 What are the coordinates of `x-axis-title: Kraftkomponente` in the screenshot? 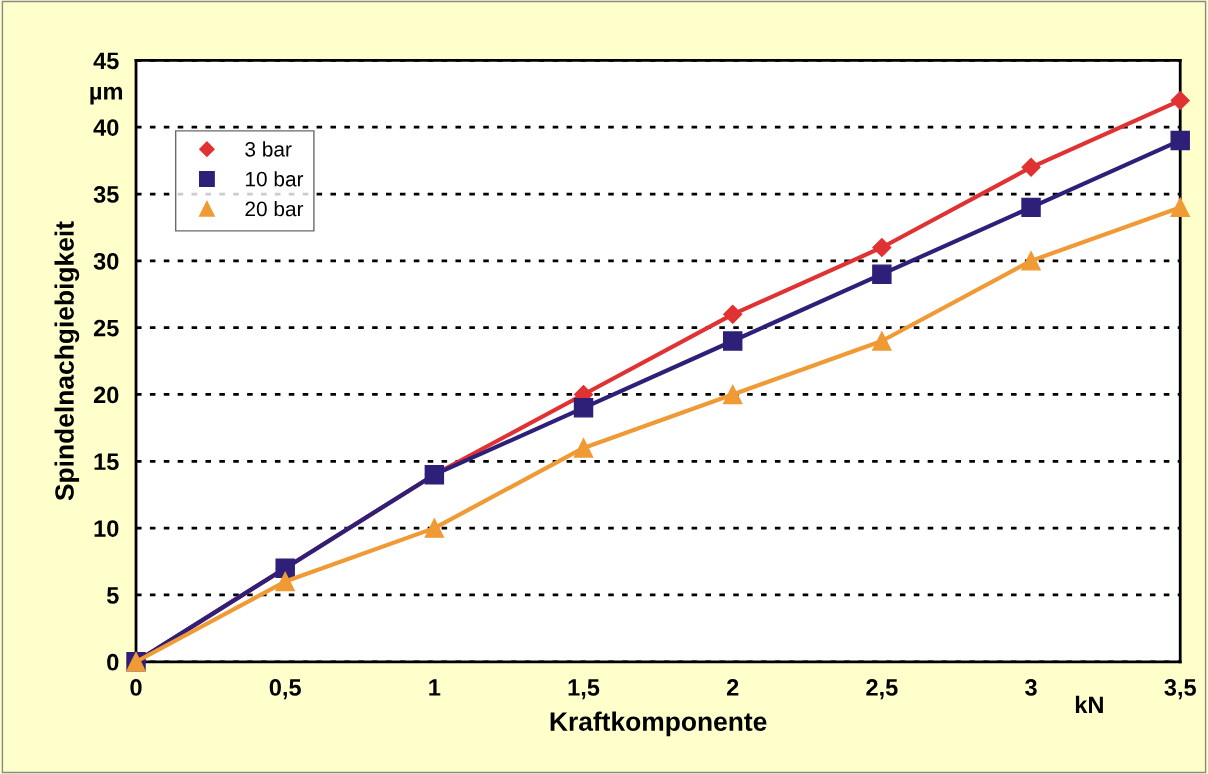 It's located at (658, 724).